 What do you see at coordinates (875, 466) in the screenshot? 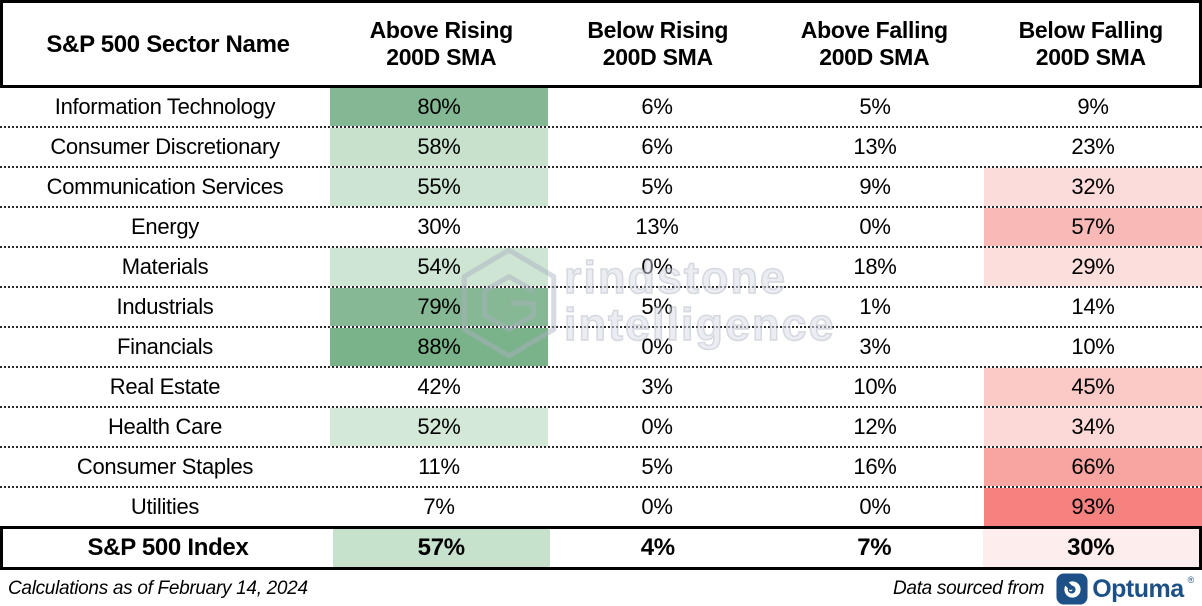
I see `value-above-falling: 16%` at bounding box center [875, 466].